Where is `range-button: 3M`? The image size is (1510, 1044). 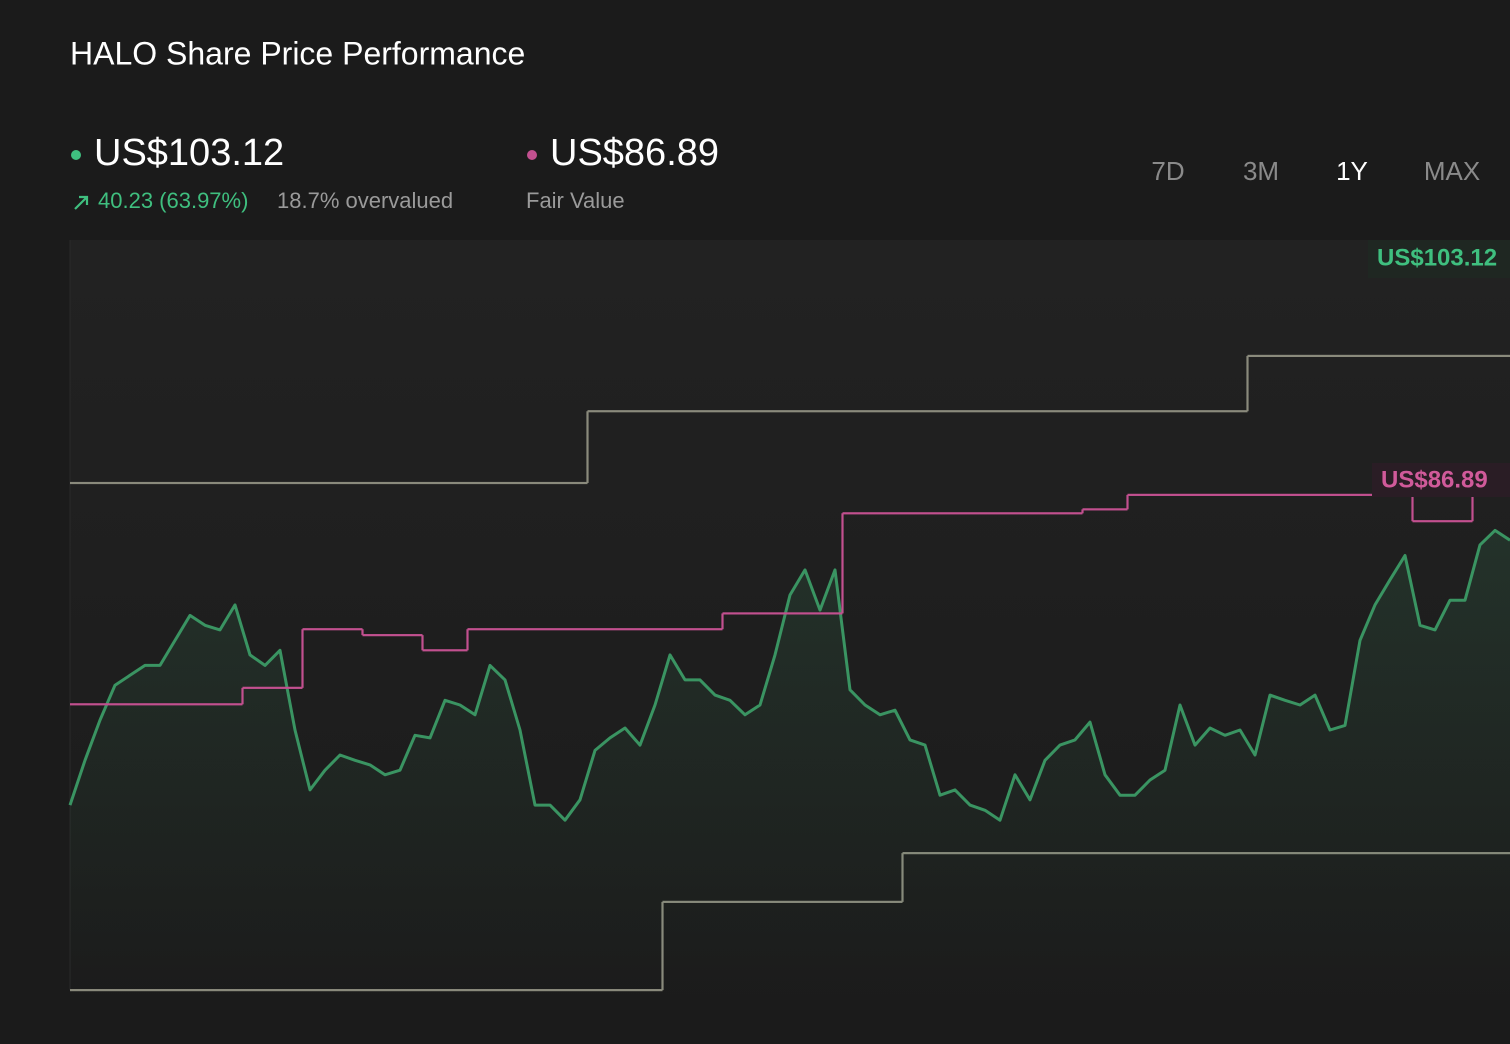 range-button: 3M is located at coordinates (1261, 171).